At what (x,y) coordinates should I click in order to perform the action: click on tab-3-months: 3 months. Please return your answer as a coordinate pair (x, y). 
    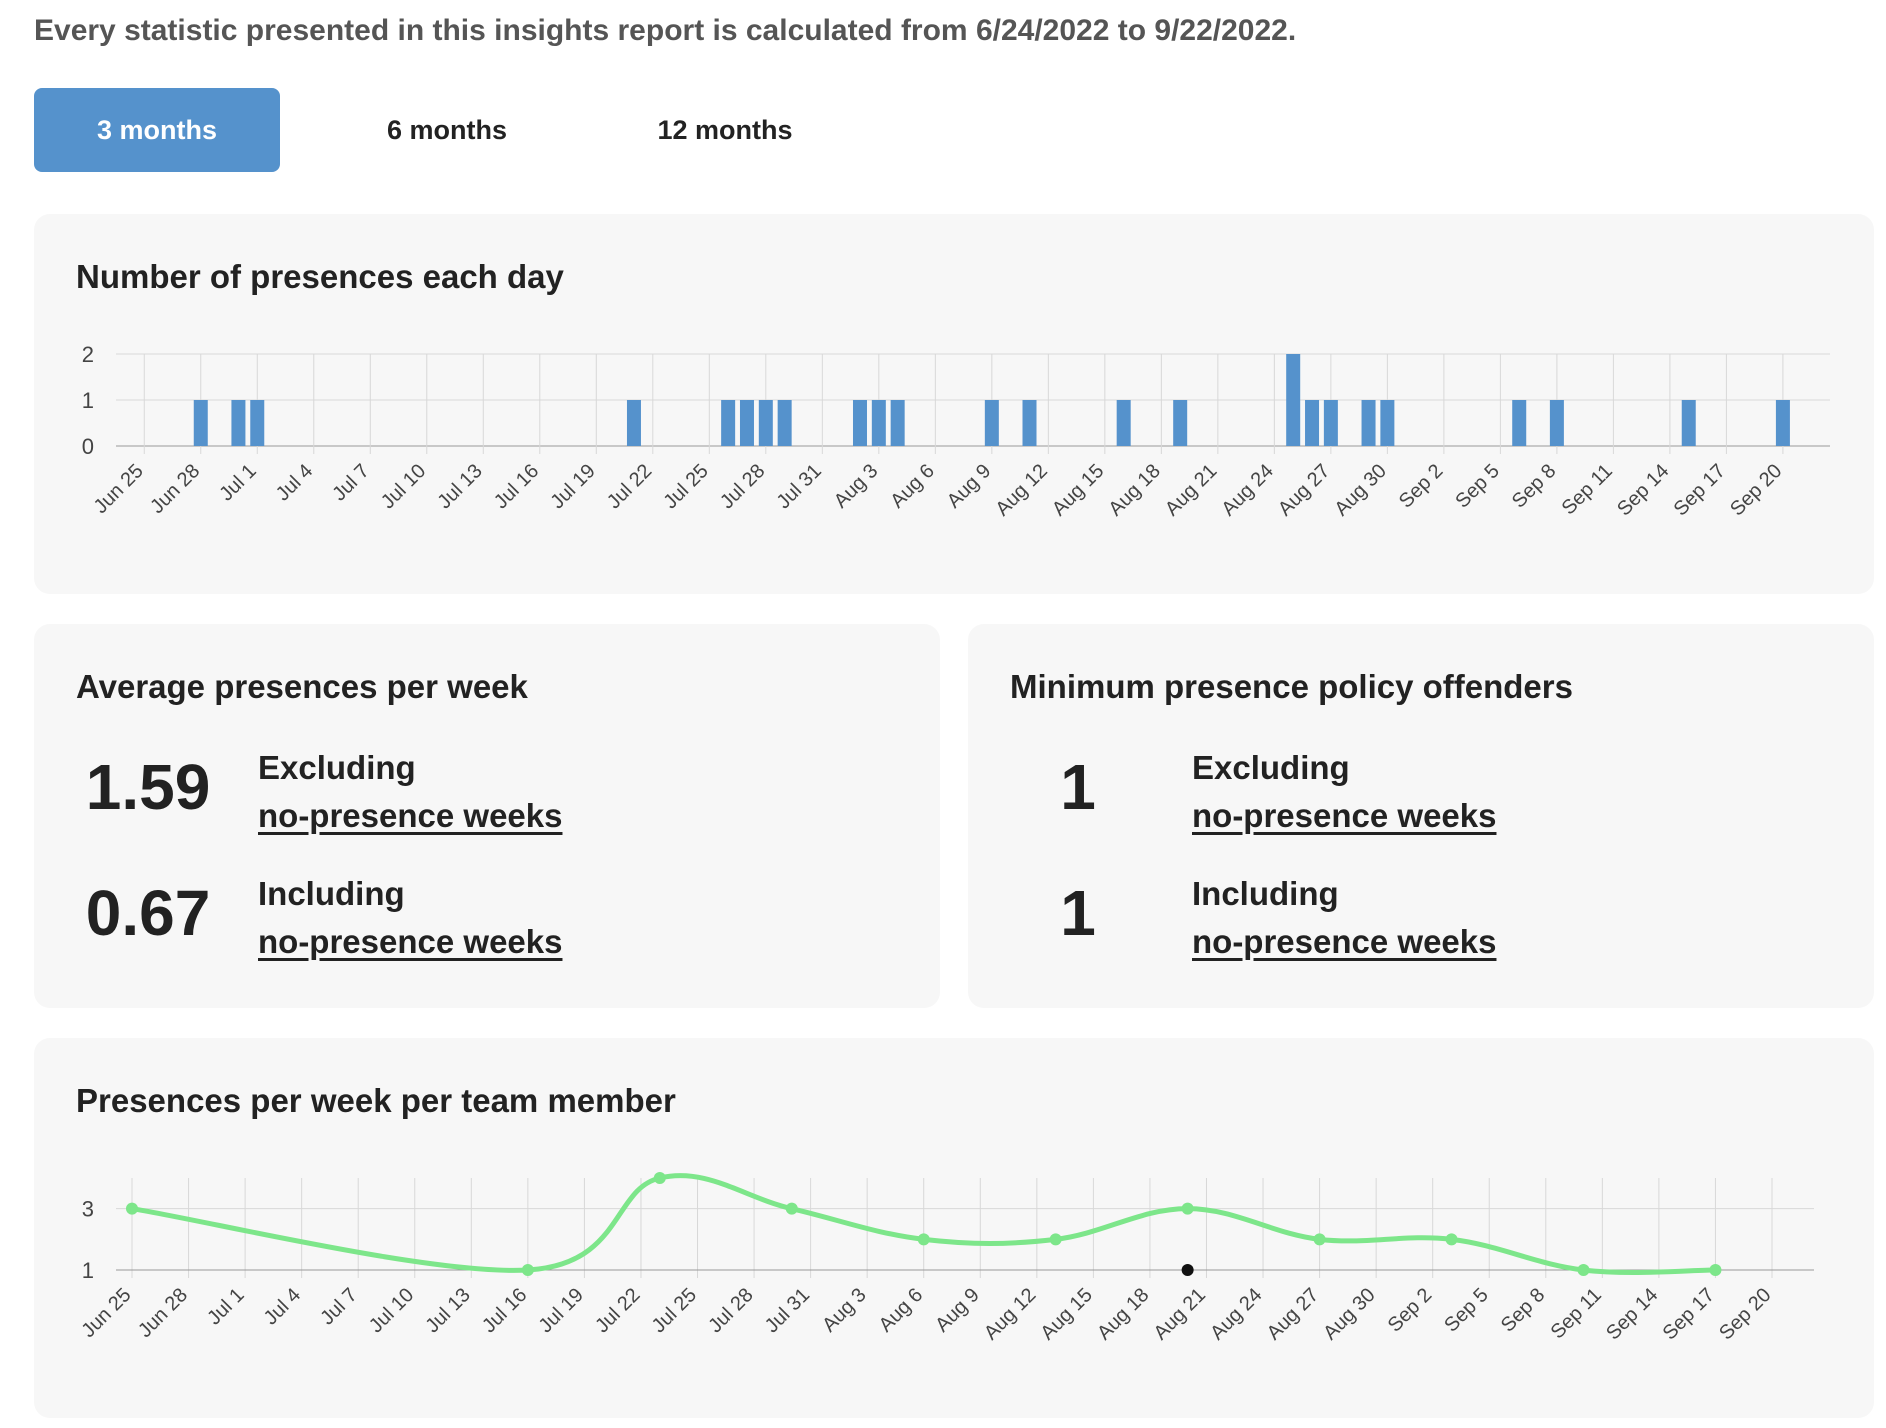
    Looking at the image, I should click on (157, 130).